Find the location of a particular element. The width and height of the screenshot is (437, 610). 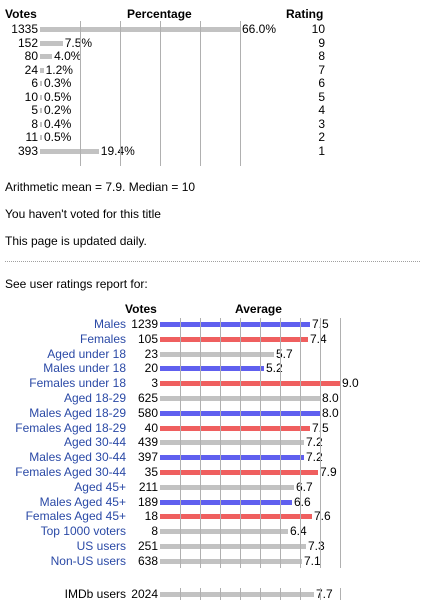

rating-value: 5 is located at coordinates (321, 96).